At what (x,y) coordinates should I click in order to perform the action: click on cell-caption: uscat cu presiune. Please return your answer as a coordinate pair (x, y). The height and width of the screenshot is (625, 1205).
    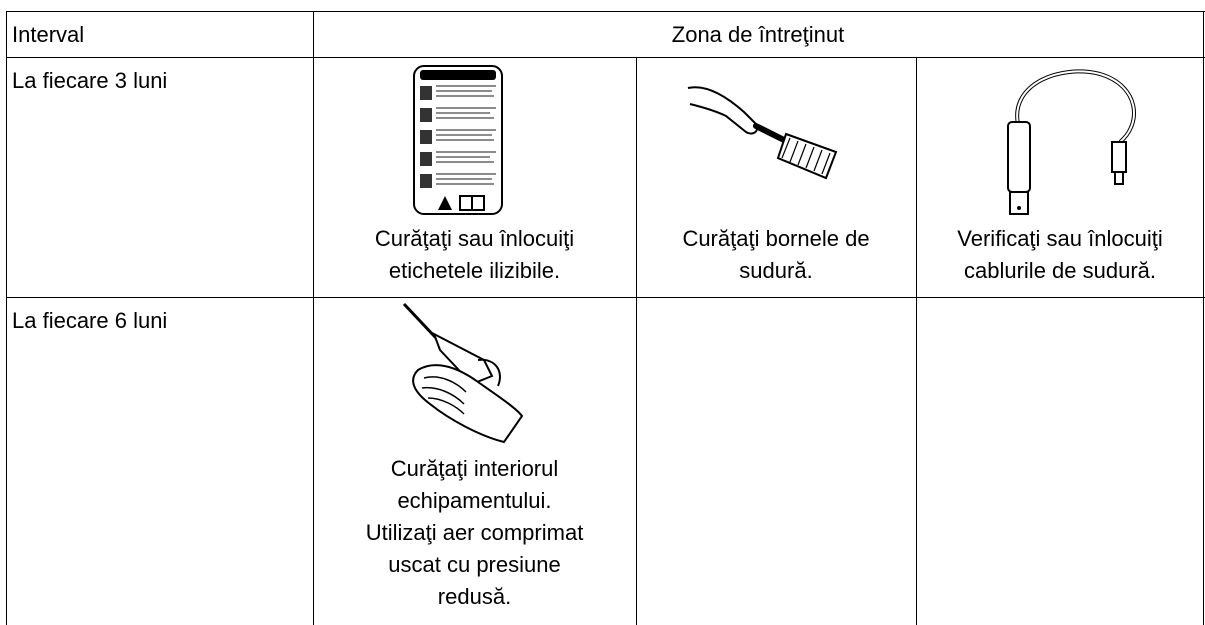
    Looking at the image, I should click on (474, 564).